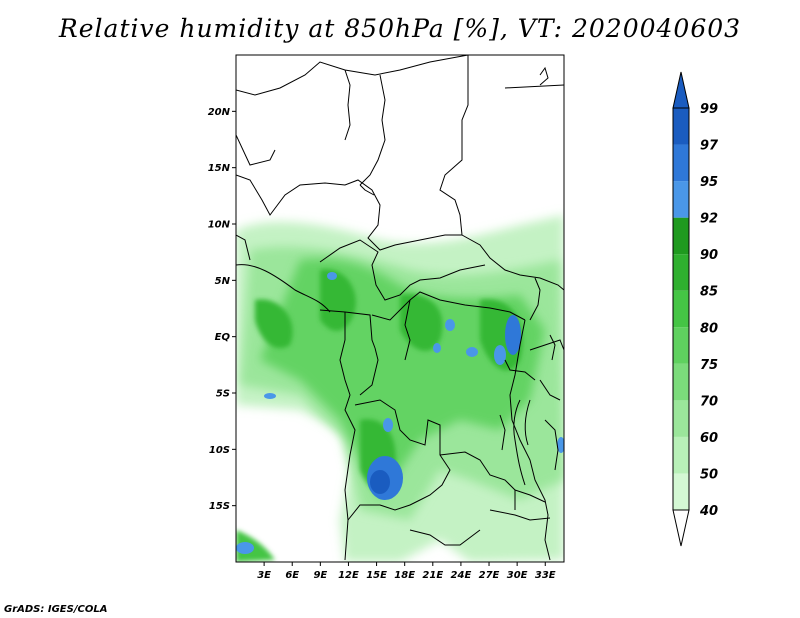 The image size is (800, 618). What do you see at coordinates (681, 528) in the screenshot?
I see `colorbar-lower-triangle` at bounding box center [681, 528].